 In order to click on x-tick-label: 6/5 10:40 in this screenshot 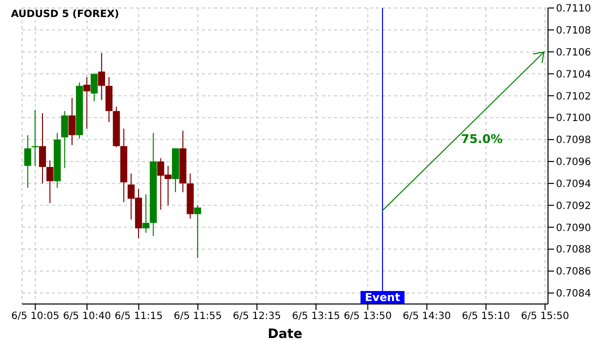, I will do `click(87, 316)`.